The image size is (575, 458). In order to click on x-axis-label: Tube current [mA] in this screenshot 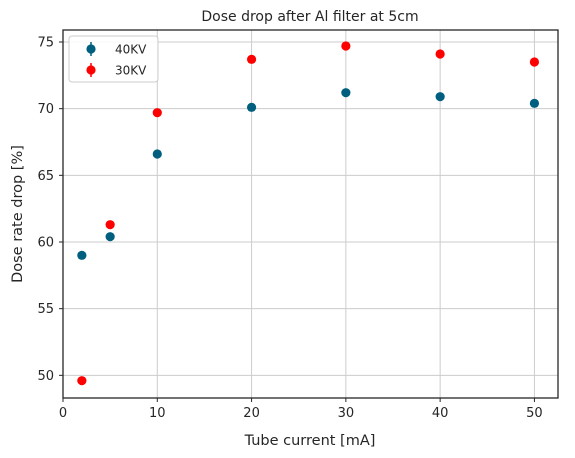, I will do `click(310, 441)`.